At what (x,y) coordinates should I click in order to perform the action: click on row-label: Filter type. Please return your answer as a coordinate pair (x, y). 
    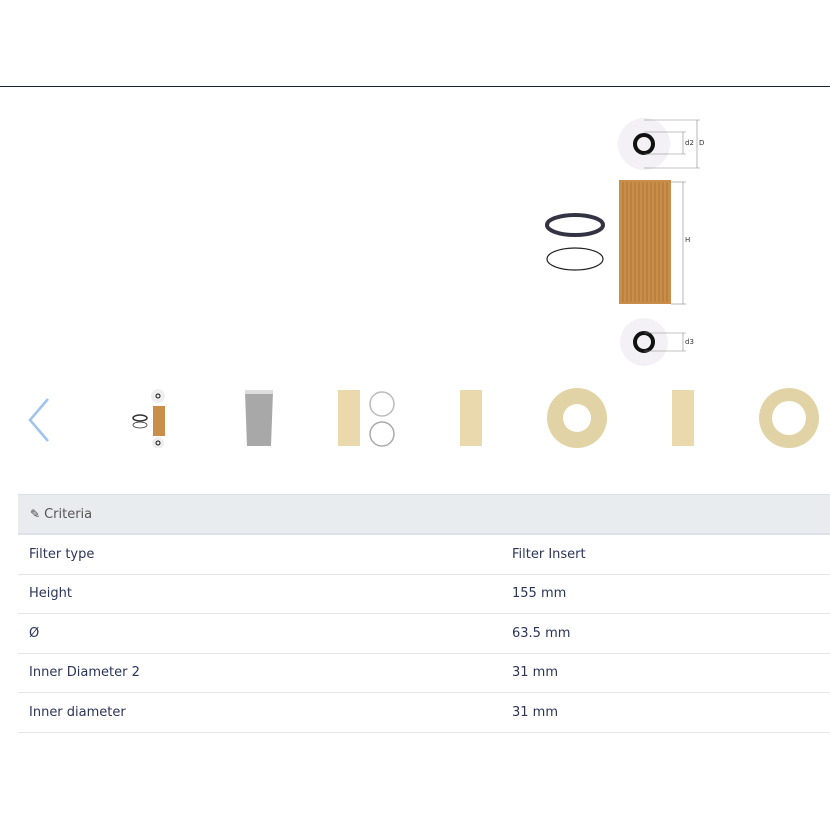
    Looking at the image, I should click on (62, 554).